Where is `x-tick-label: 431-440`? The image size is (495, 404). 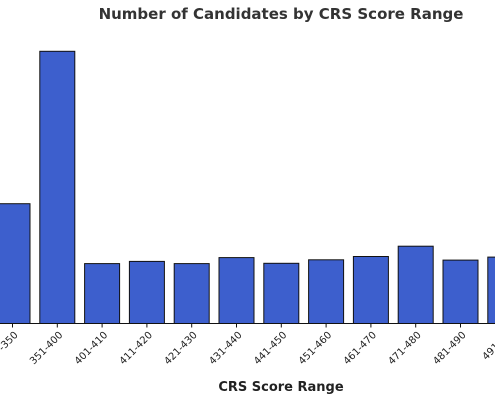 x-tick-label: 431-440 is located at coordinates (225, 348).